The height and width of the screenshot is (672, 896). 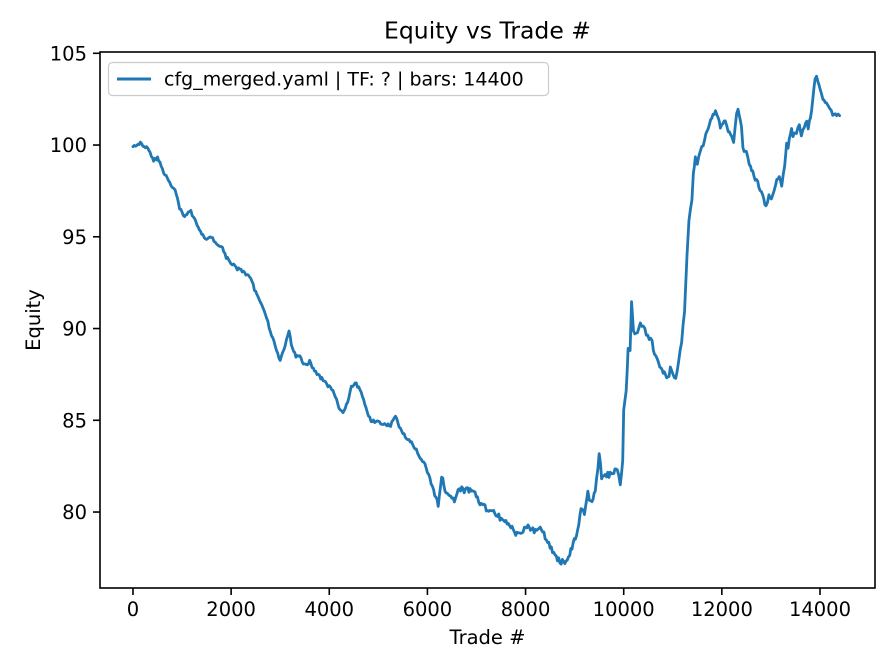 What do you see at coordinates (74, 237) in the screenshot?
I see `y-tick-label: 95` at bounding box center [74, 237].